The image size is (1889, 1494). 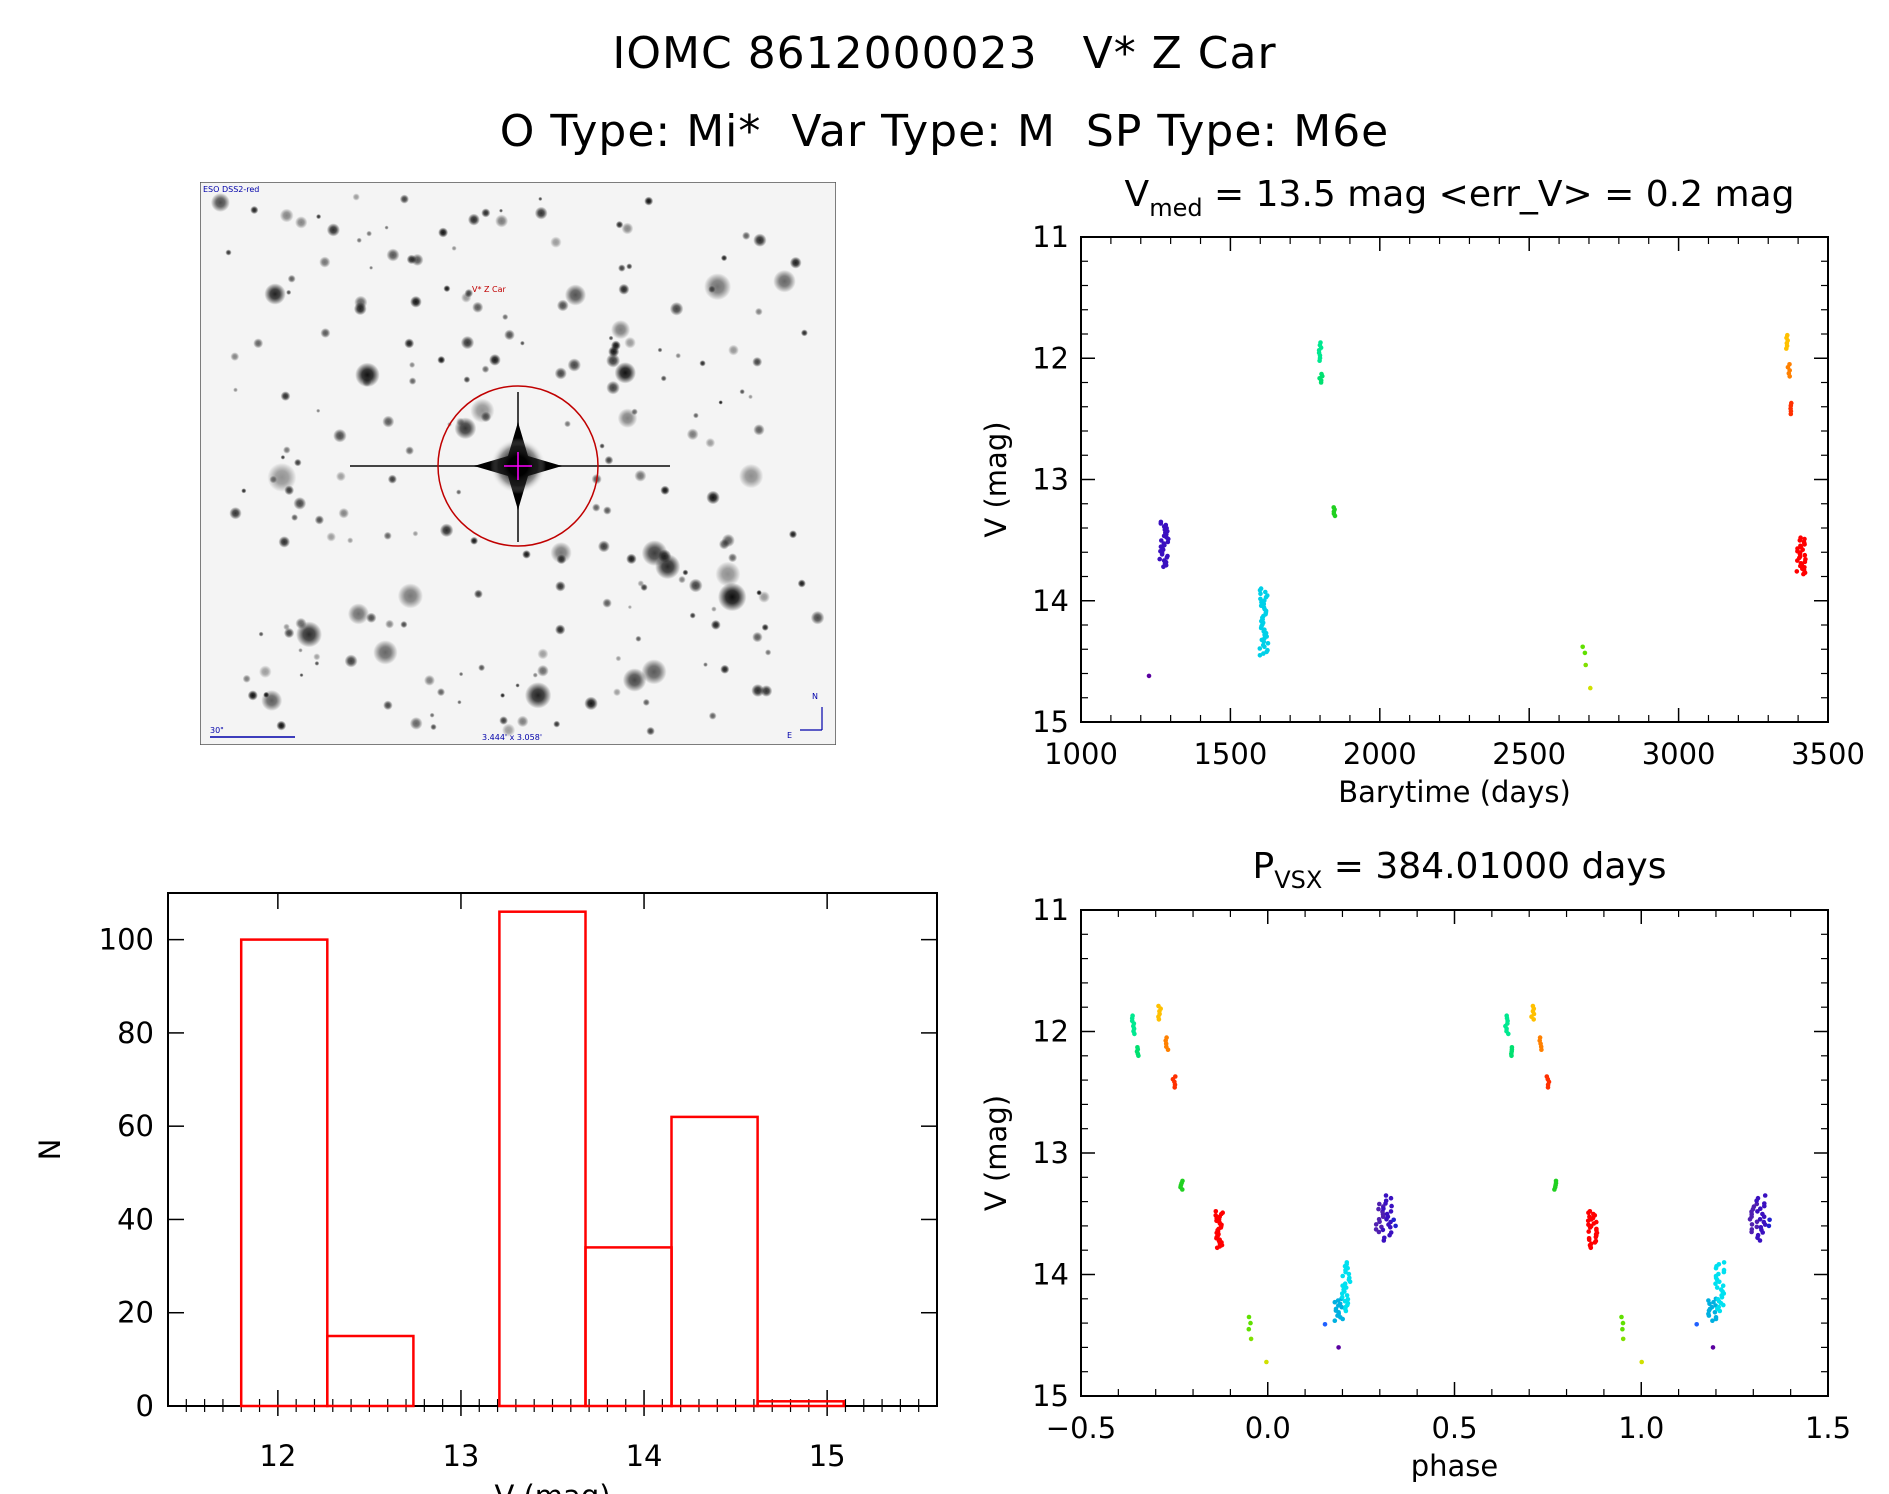 What do you see at coordinates (1460, 870) in the screenshot?
I see `chart-title: PVSX = 384.01000 days` at bounding box center [1460, 870].